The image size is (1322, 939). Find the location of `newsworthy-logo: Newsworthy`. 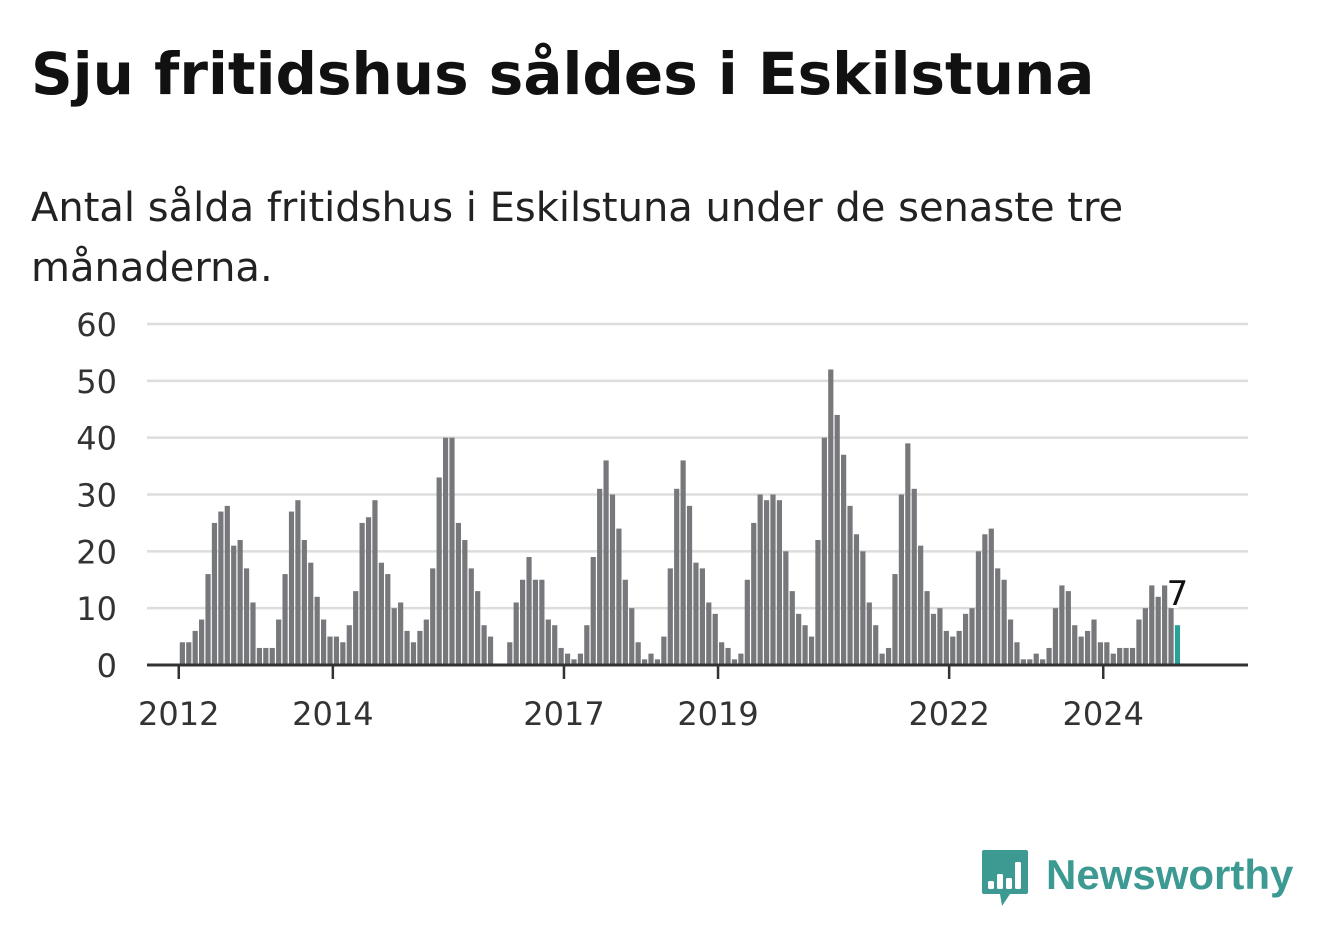

newsworthy-logo: Newsworthy is located at coordinates (1136, 879).